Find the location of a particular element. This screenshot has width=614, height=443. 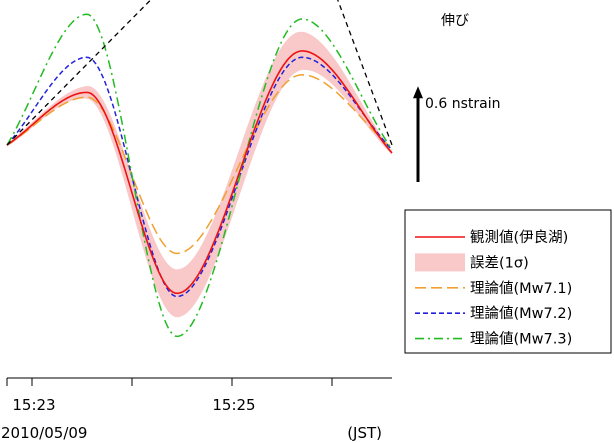

legend-label: 観測値(伊良湖) is located at coordinates (519, 237).